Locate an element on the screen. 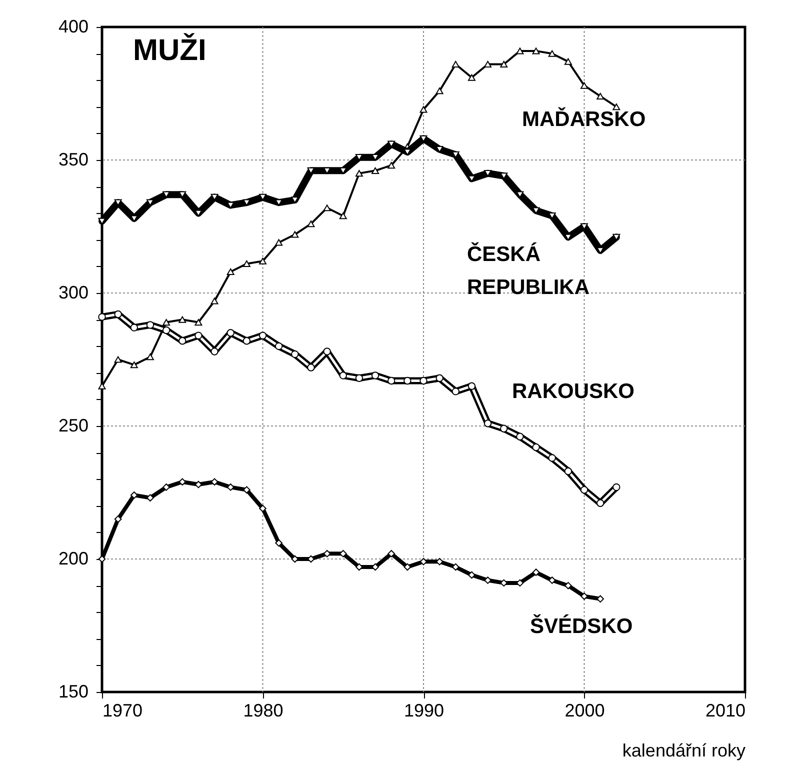 This screenshot has width=785, height=777. y-tick-label: 150 is located at coordinates (73, 692).